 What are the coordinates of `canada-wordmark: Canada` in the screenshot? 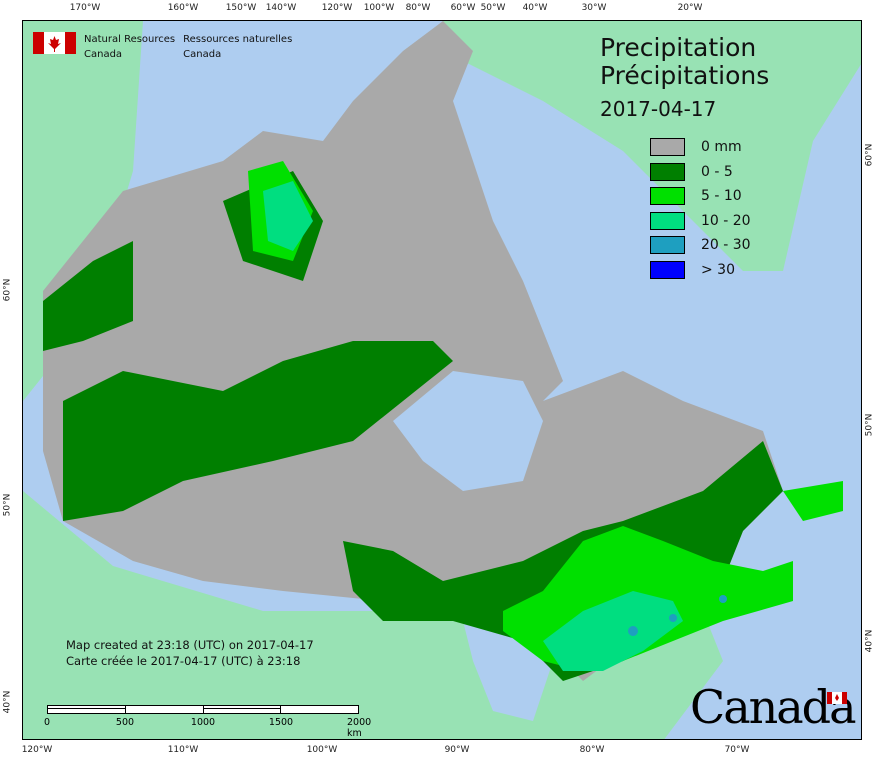 It's located at (773, 707).